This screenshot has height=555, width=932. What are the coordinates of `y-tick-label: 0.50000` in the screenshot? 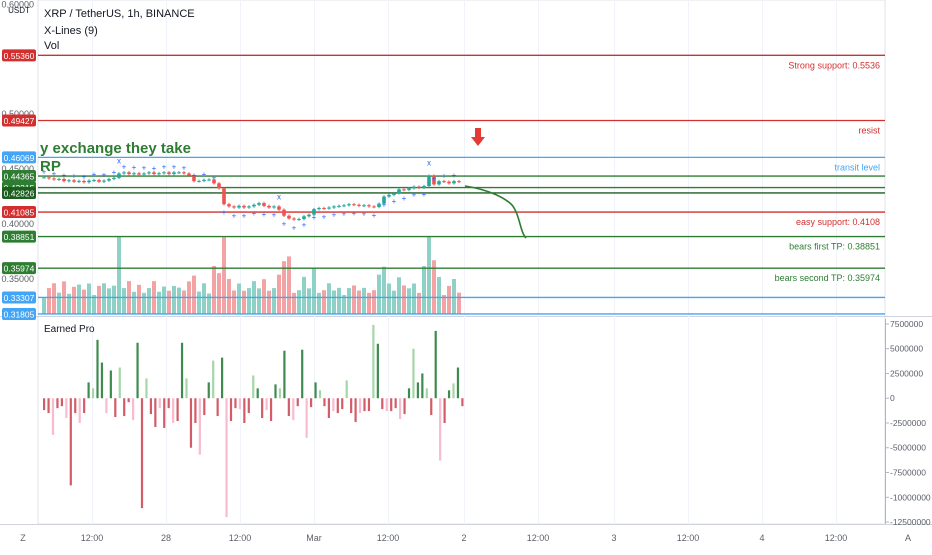 It's located at (17, 114).